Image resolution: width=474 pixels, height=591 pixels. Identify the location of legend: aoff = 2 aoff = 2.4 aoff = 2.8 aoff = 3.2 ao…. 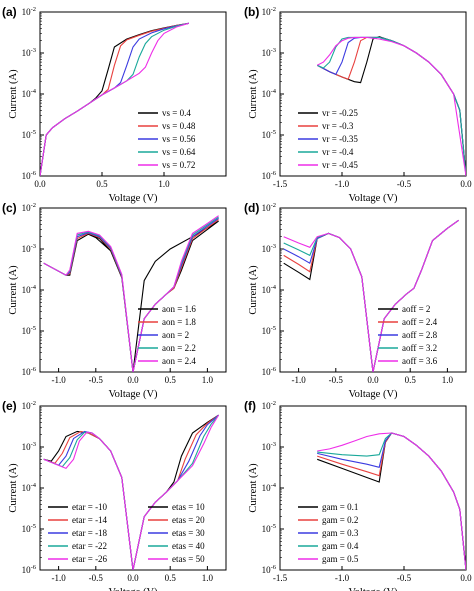
(408, 335).